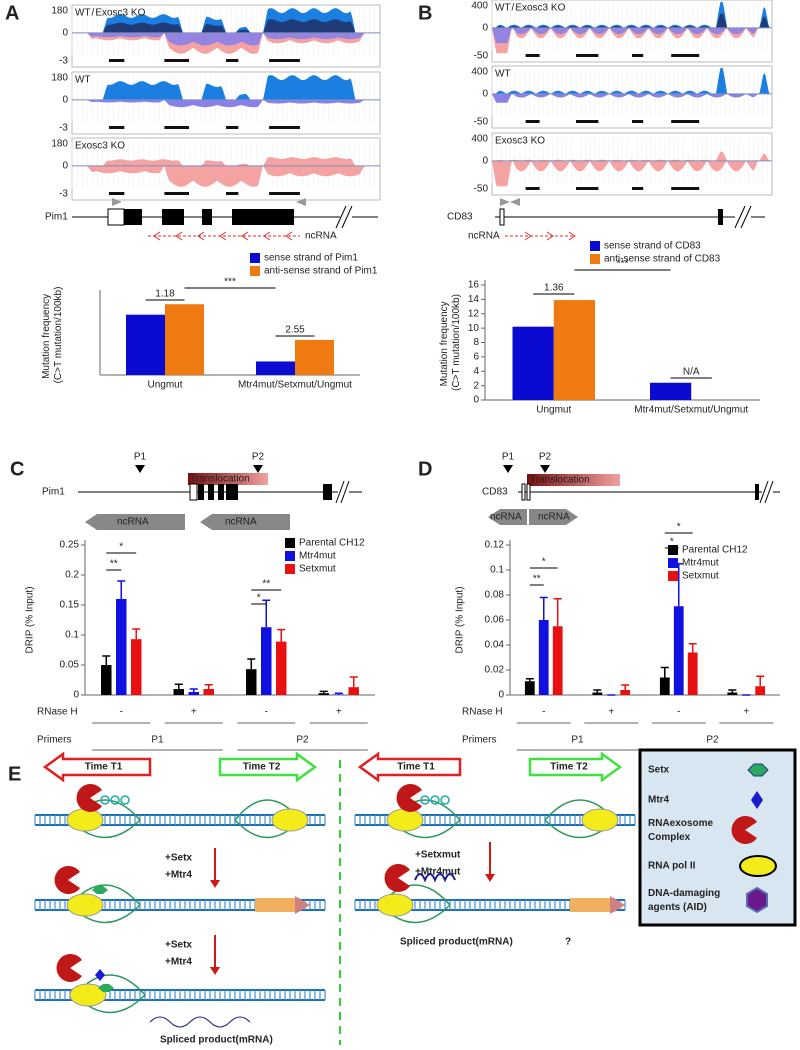  What do you see at coordinates (479, 72) in the screenshot?
I see `track-tick-label: 400` at bounding box center [479, 72].